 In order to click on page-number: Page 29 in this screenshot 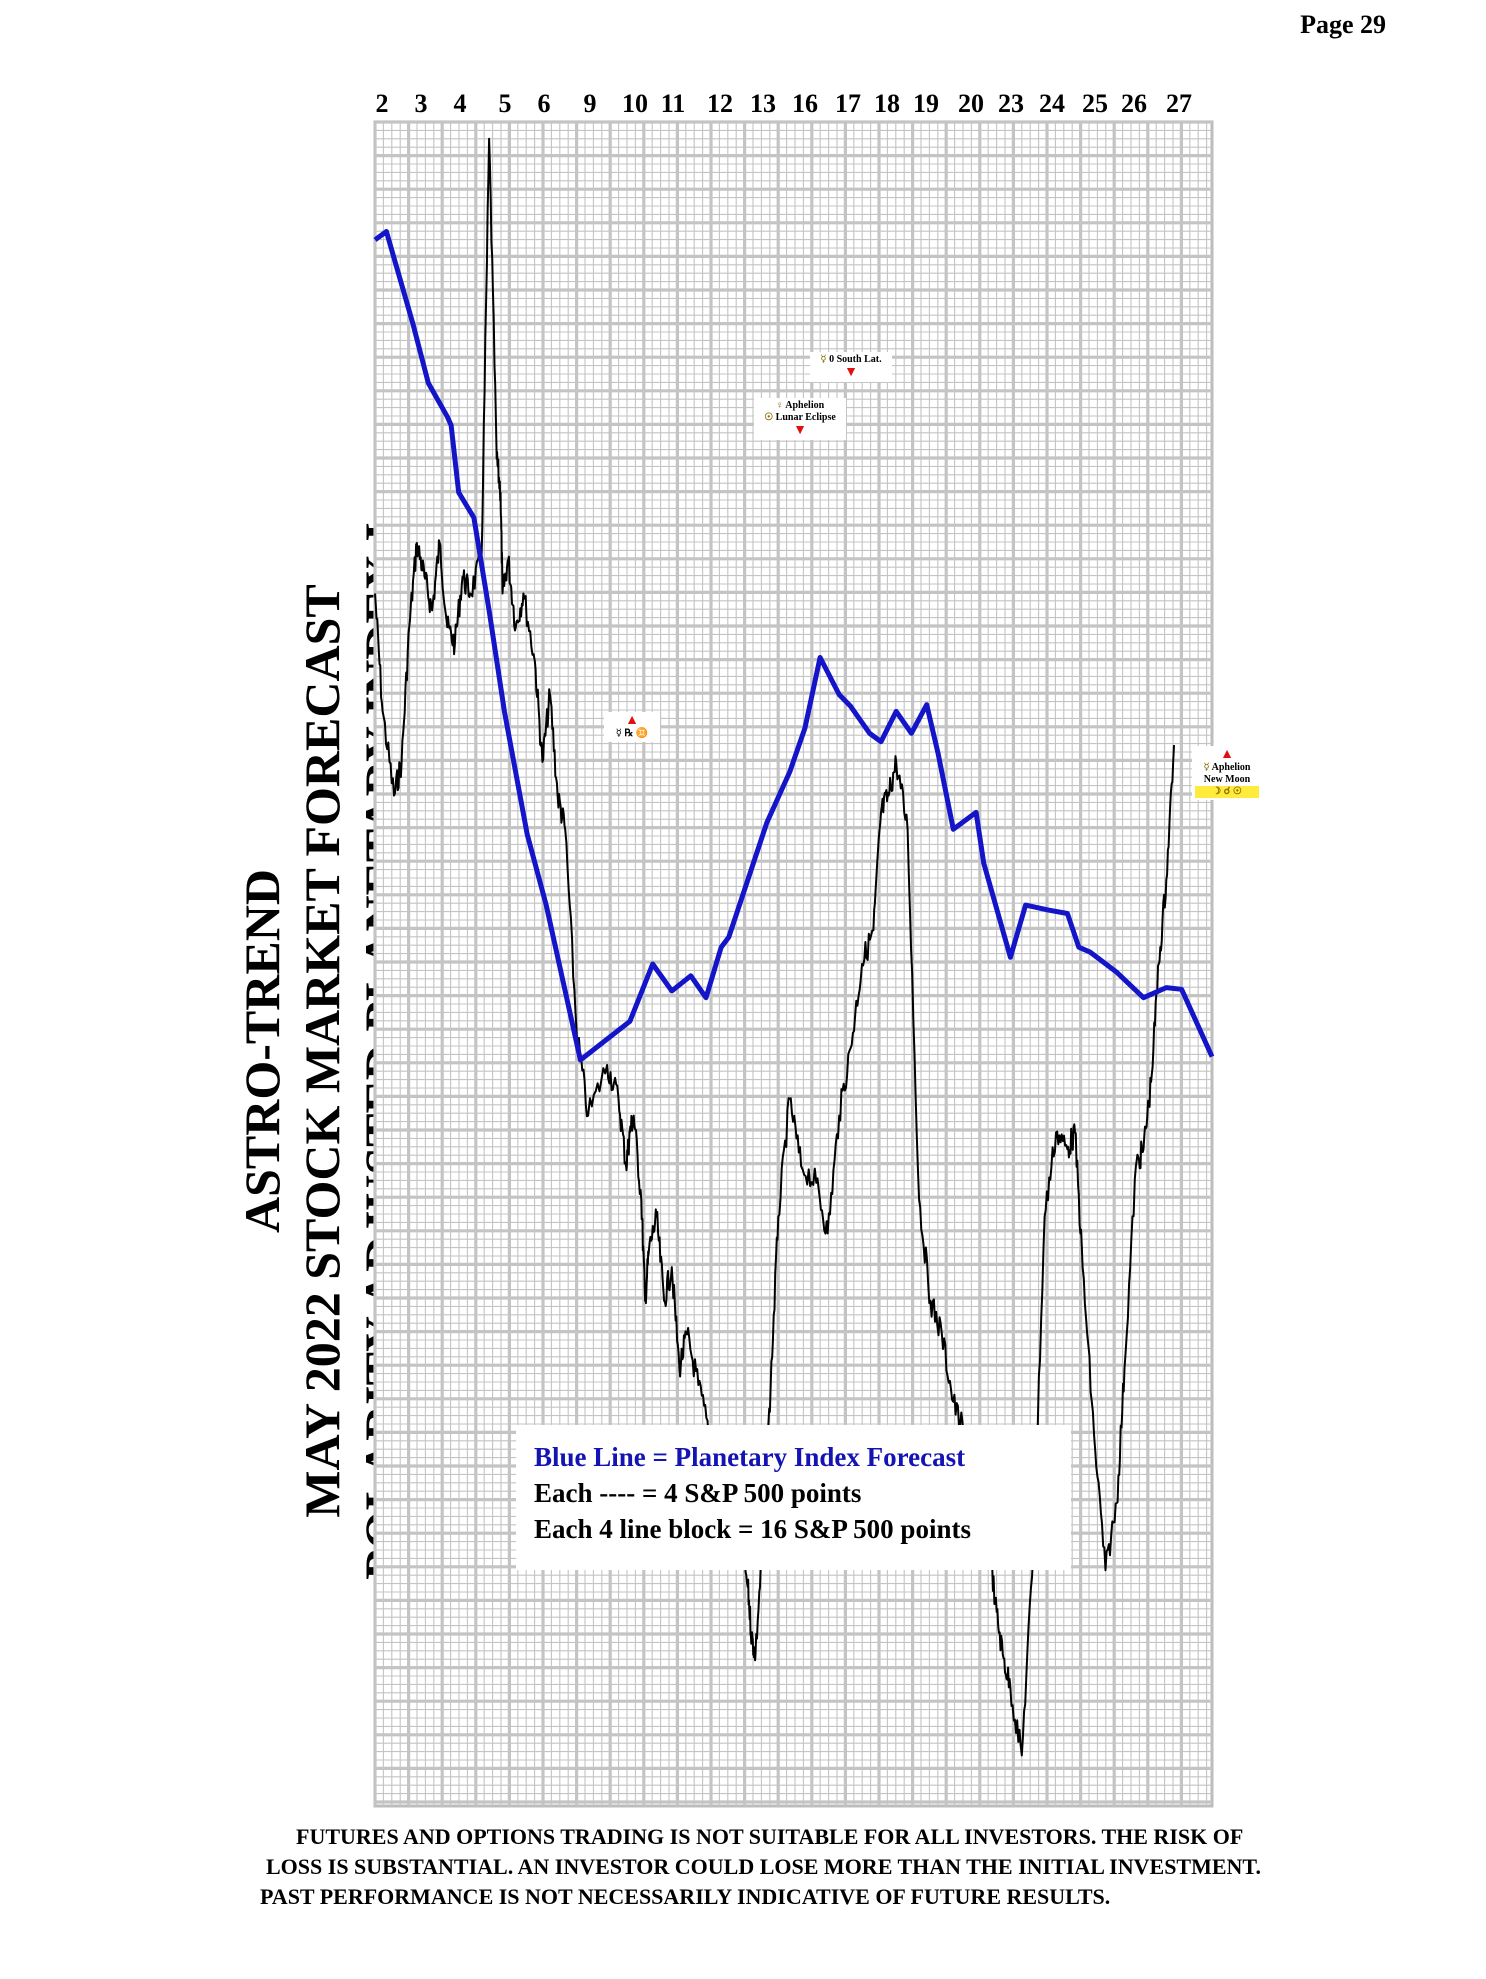, I will do `click(1343, 24)`.